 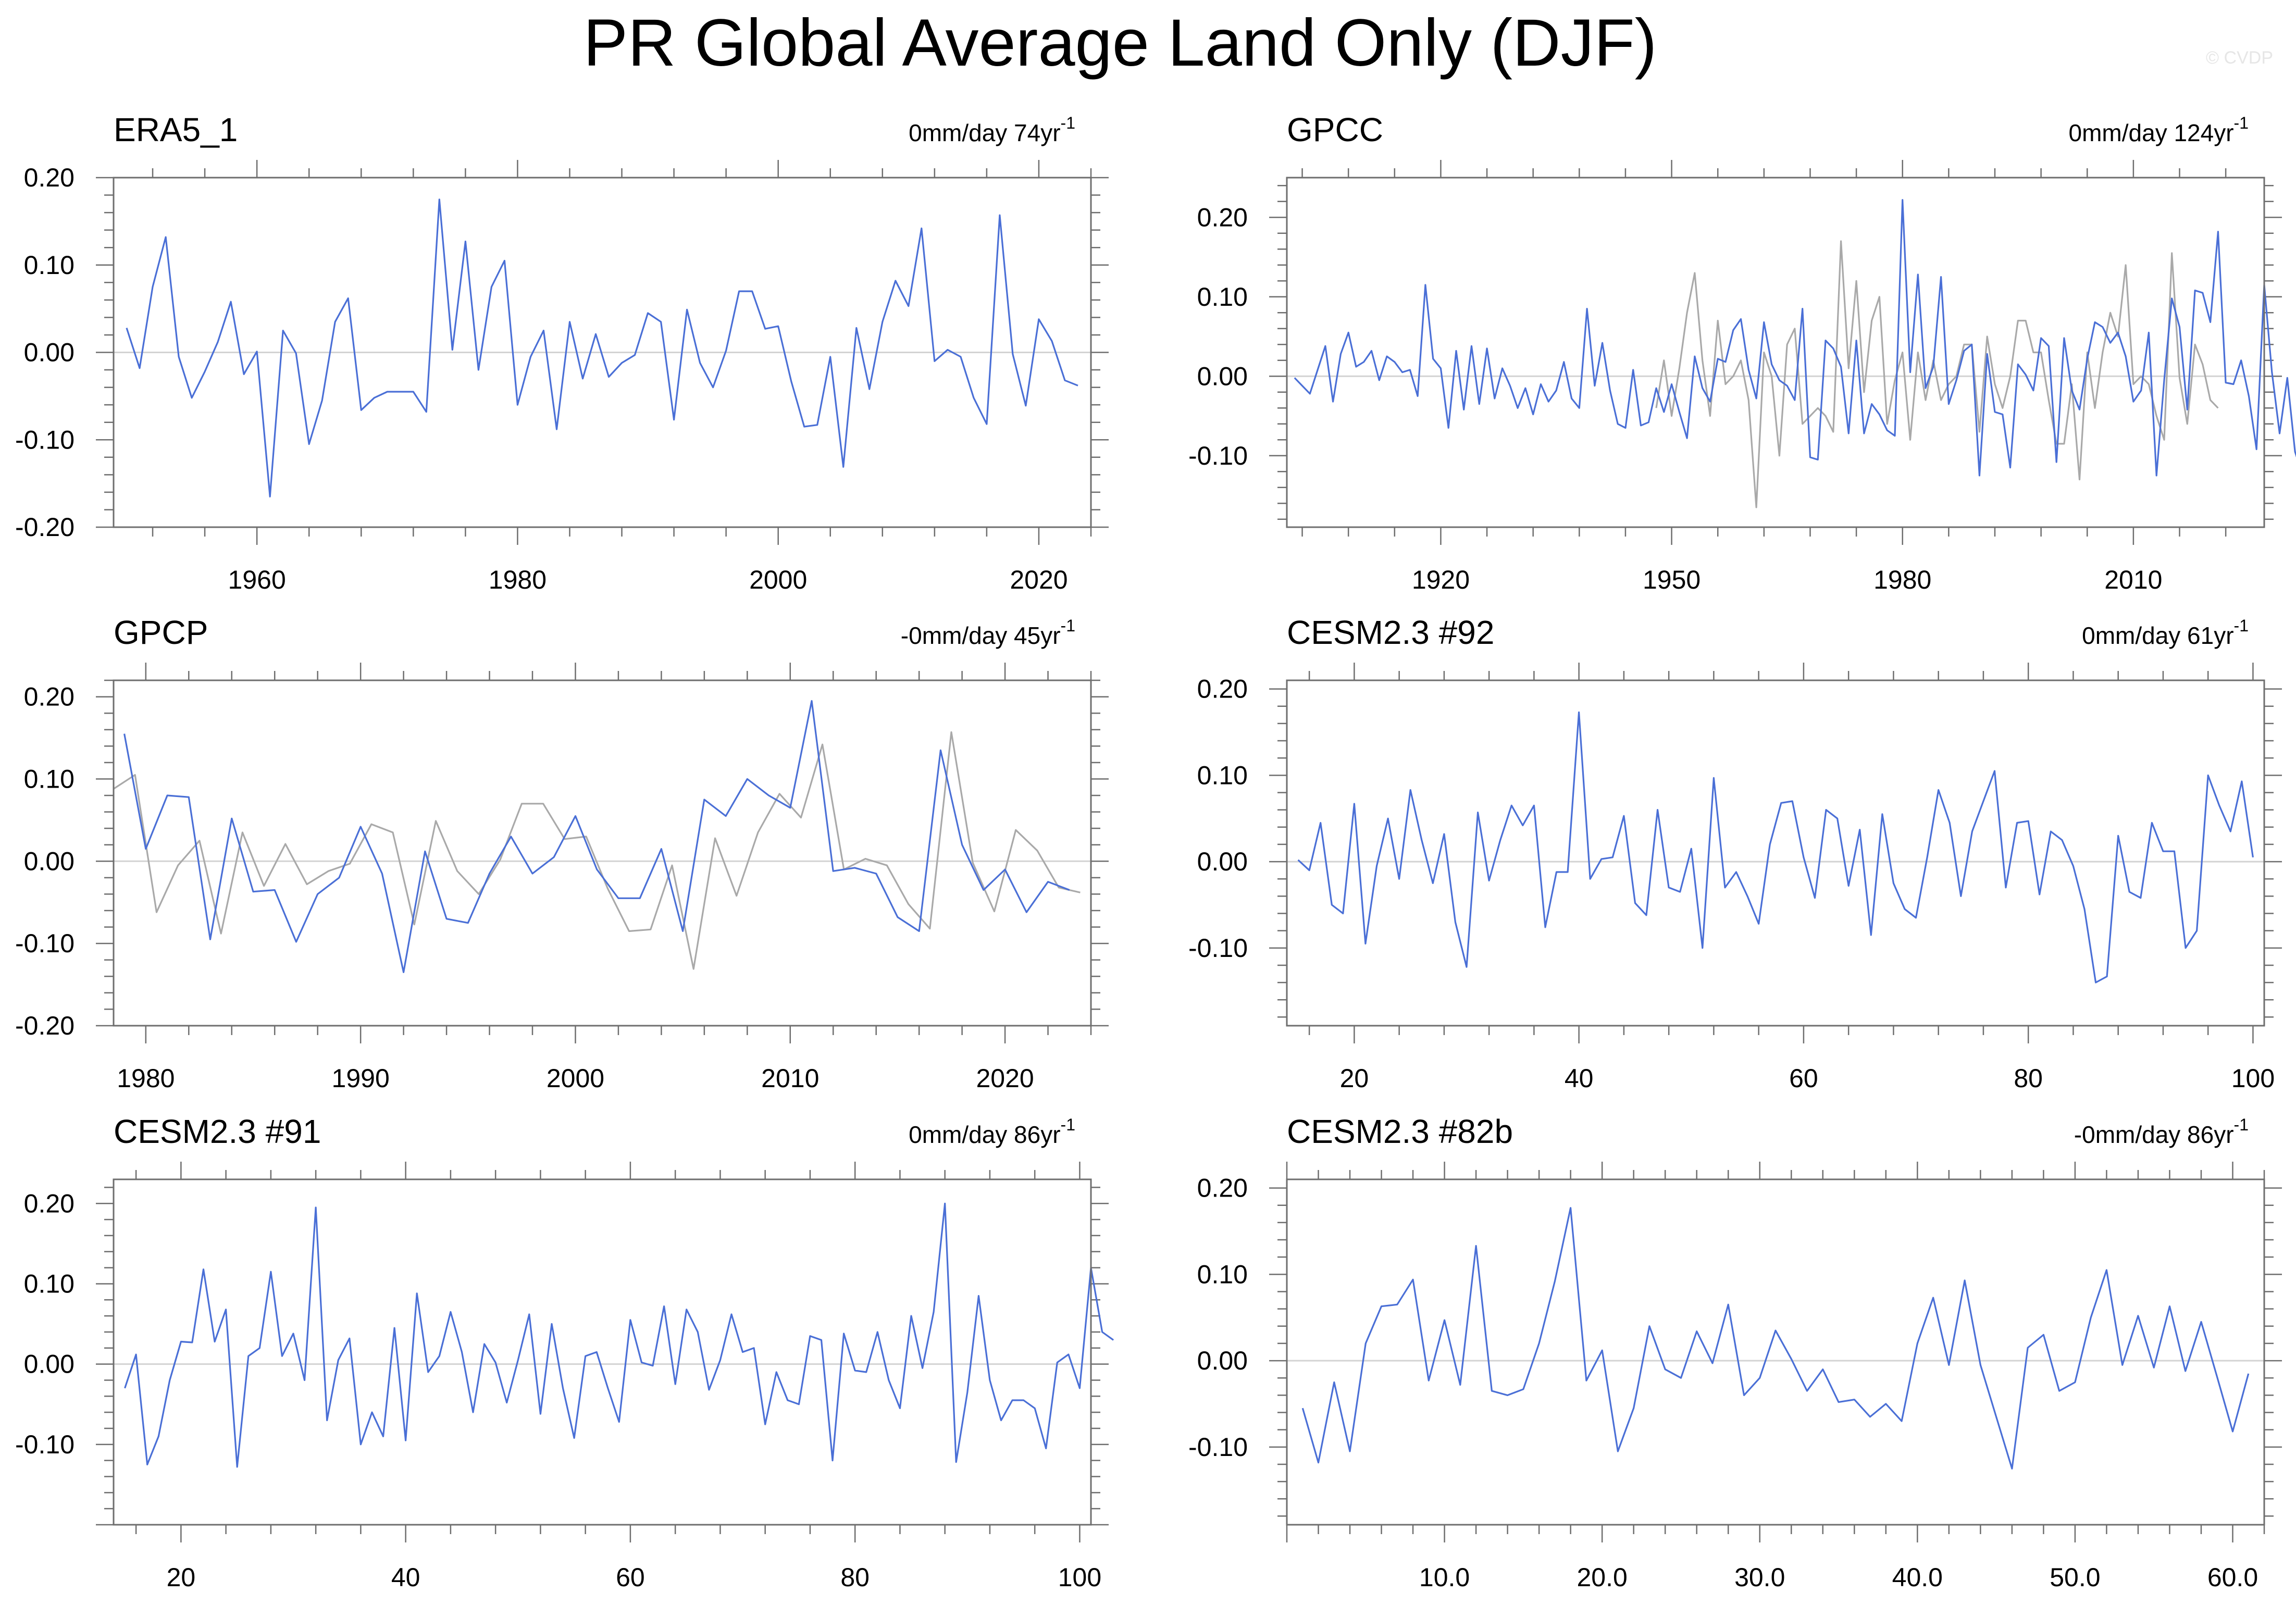 What do you see at coordinates (161, 632) in the screenshot?
I see `panel-title: GPCP` at bounding box center [161, 632].